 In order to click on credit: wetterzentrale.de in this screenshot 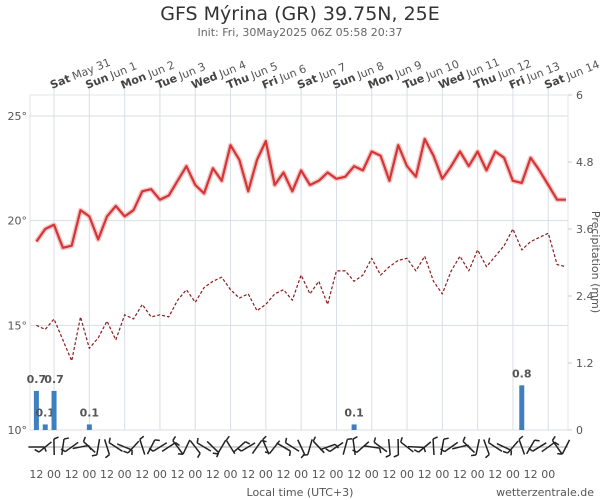, I will do `click(545, 492)`.